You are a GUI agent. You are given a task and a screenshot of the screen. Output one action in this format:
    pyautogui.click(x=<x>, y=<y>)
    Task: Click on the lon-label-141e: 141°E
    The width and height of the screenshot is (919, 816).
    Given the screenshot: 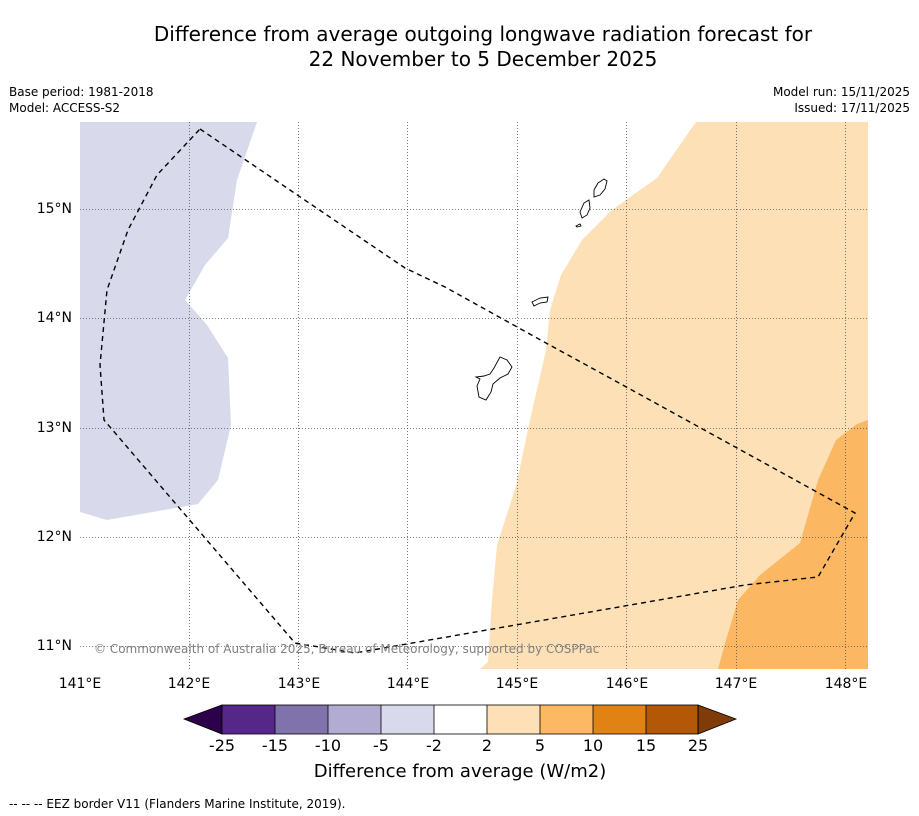 What is the action you would take?
    pyautogui.click(x=80, y=684)
    